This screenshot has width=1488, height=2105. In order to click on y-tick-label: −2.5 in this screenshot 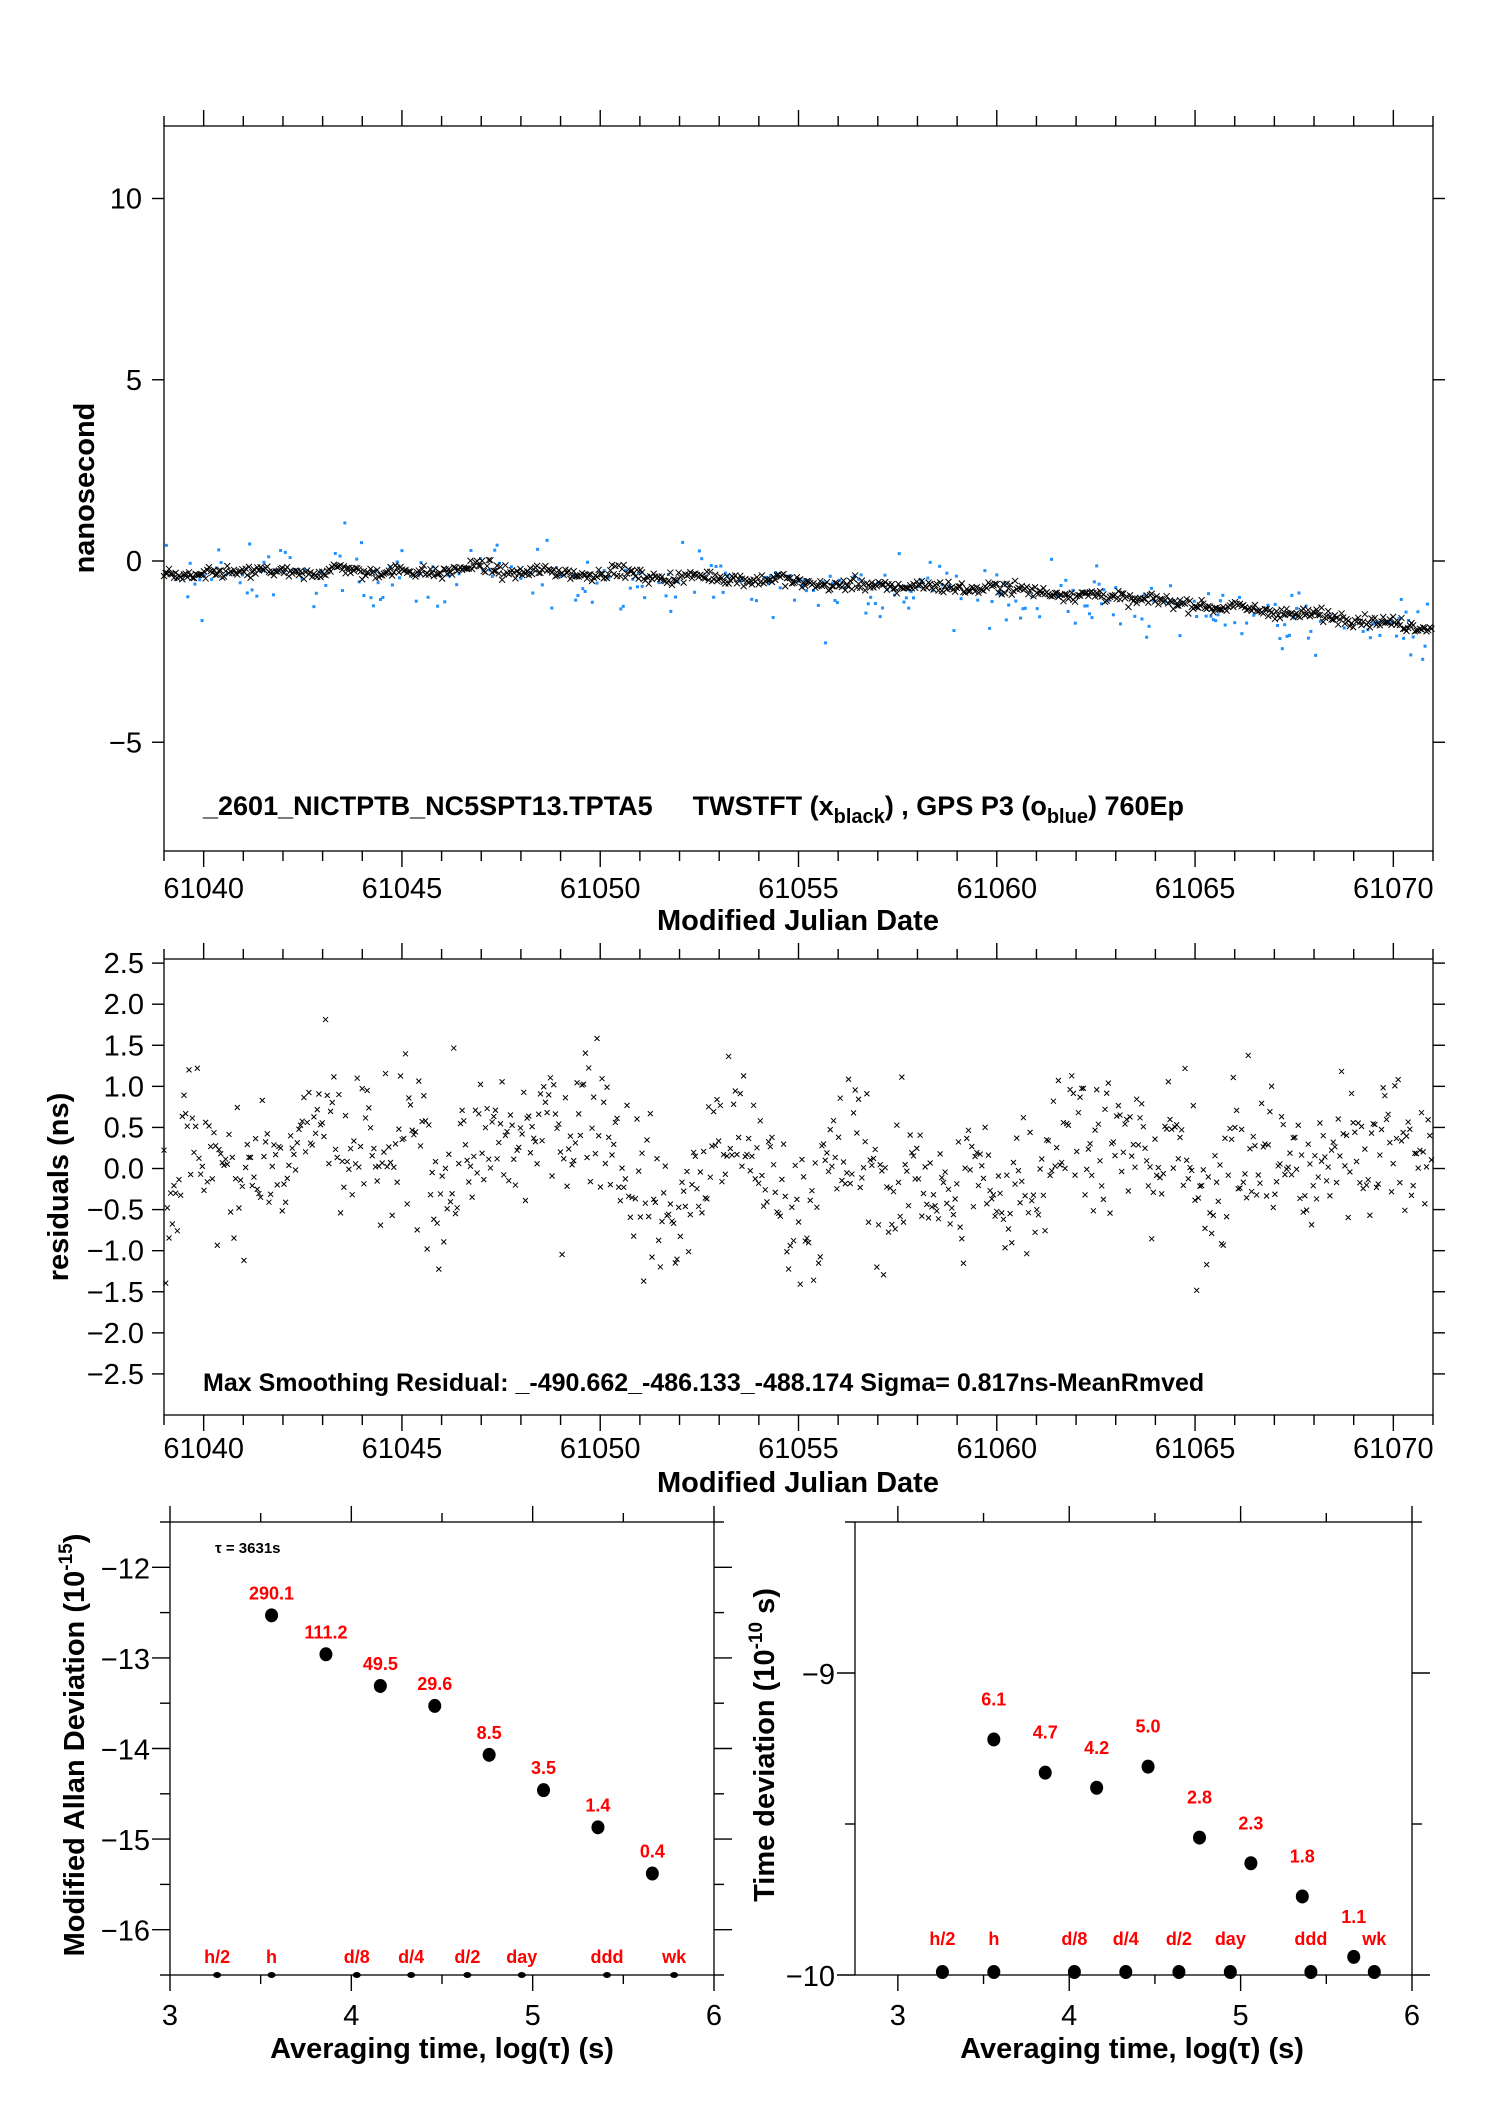, I will do `click(115, 1375)`.